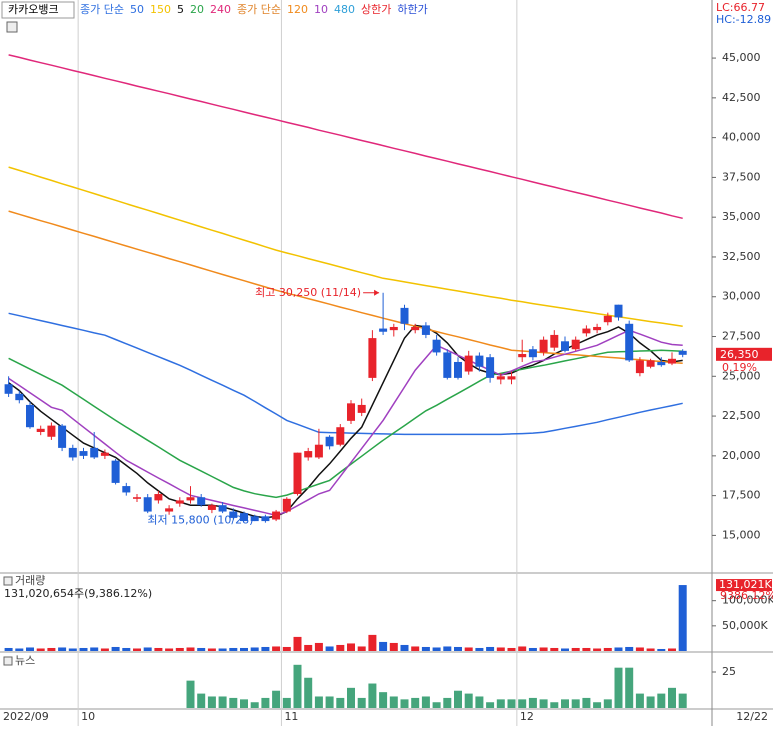 This screenshot has height=730, width=773. What do you see at coordinates (741, 495) in the screenshot?
I see `y-tick-label: 17,500` at bounding box center [741, 495].